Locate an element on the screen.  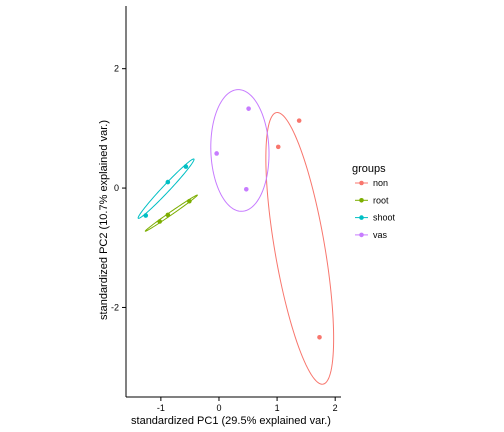
x-axis-title: standardized PC1 (29.5% explained var.) is located at coordinates (231, 421).